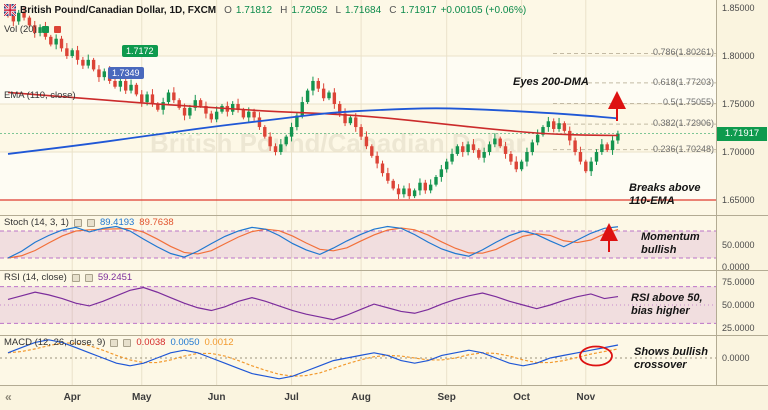  What do you see at coordinates (291, 397) in the screenshot?
I see `time-axis-month-label: Jul` at bounding box center [291, 397].